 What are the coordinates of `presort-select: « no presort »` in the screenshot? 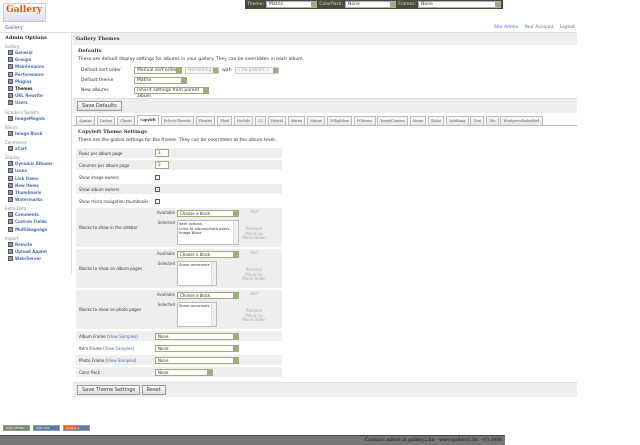 It's located at (256, 70).